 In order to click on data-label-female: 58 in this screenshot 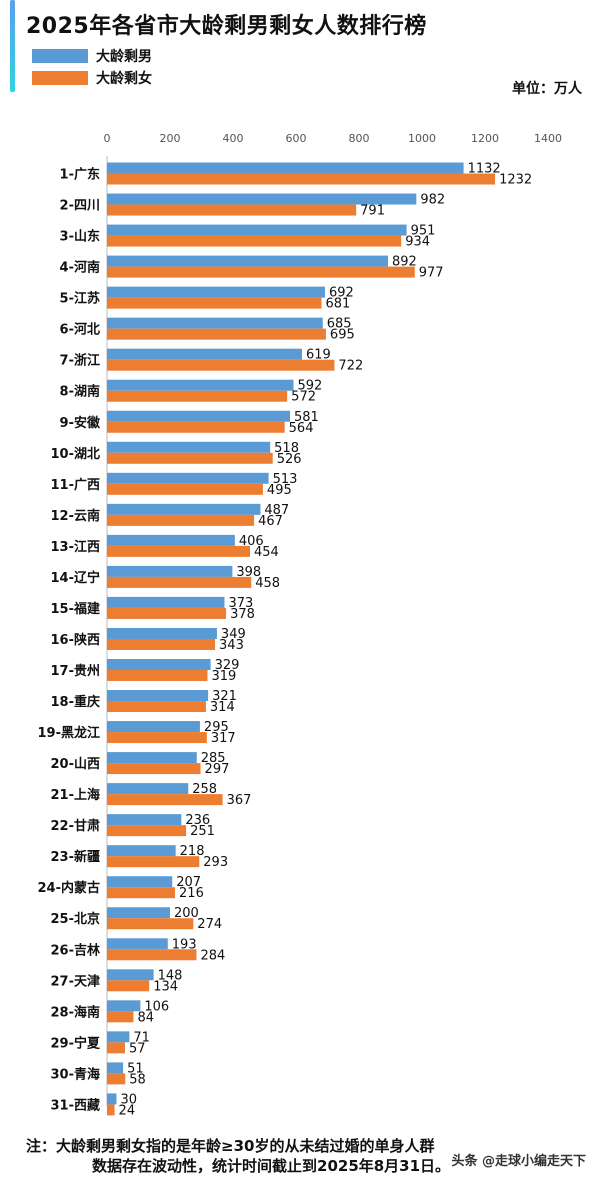, I will do `click(137, 1079)`.